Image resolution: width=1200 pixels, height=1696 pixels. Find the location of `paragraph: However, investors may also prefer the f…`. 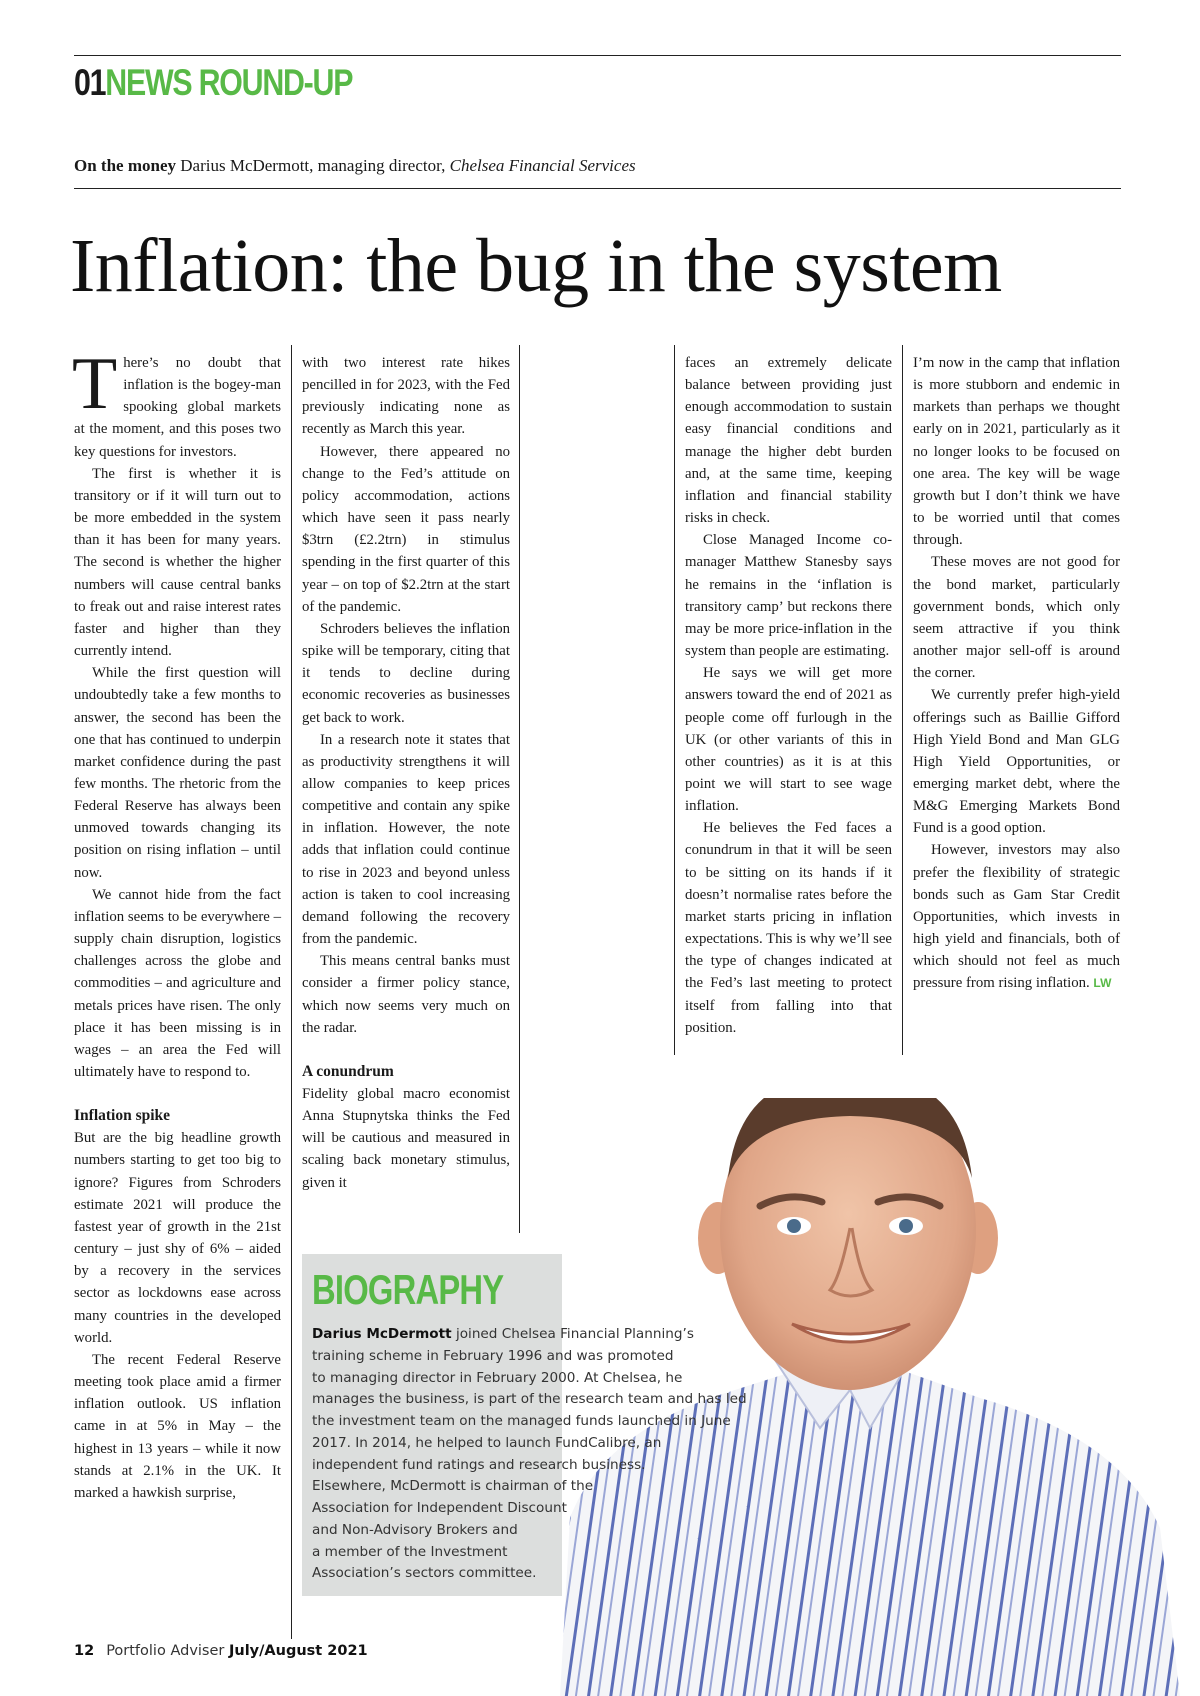

paragraph: However, investors may also prefer the f… is located at coordinates (1016, 917).